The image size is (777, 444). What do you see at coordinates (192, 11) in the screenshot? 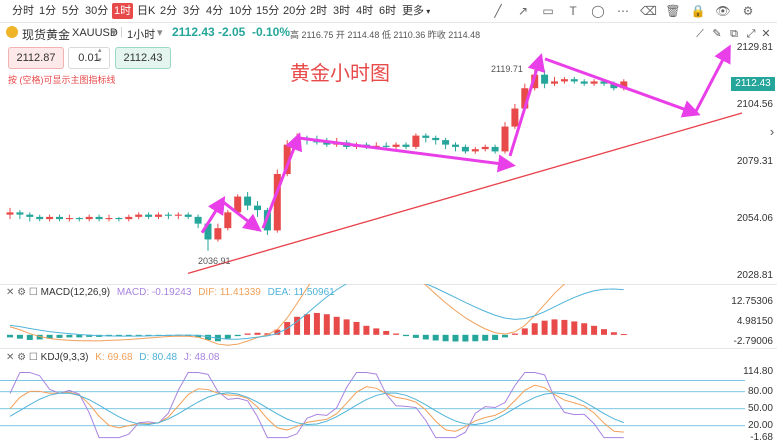
I see `timeframe-7: 3分` at bounding box center [192, 11].